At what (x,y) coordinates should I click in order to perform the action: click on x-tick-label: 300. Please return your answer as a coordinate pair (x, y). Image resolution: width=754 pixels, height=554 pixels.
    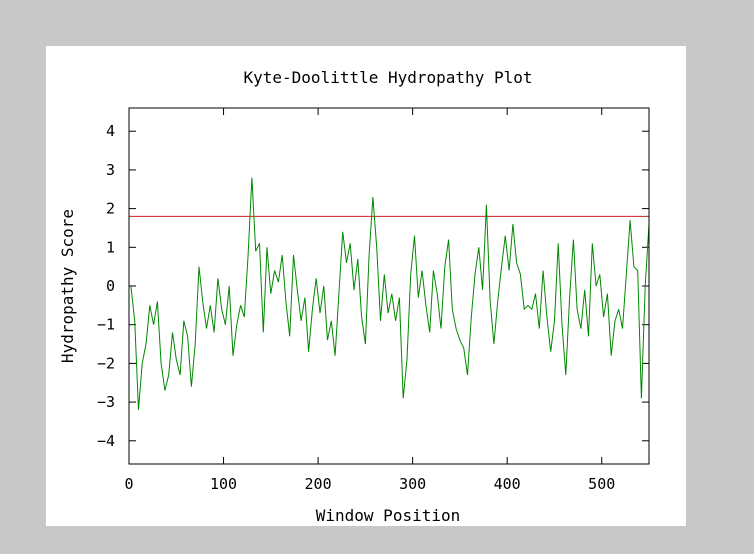
    Looking at the image, I should click on (412, 484).